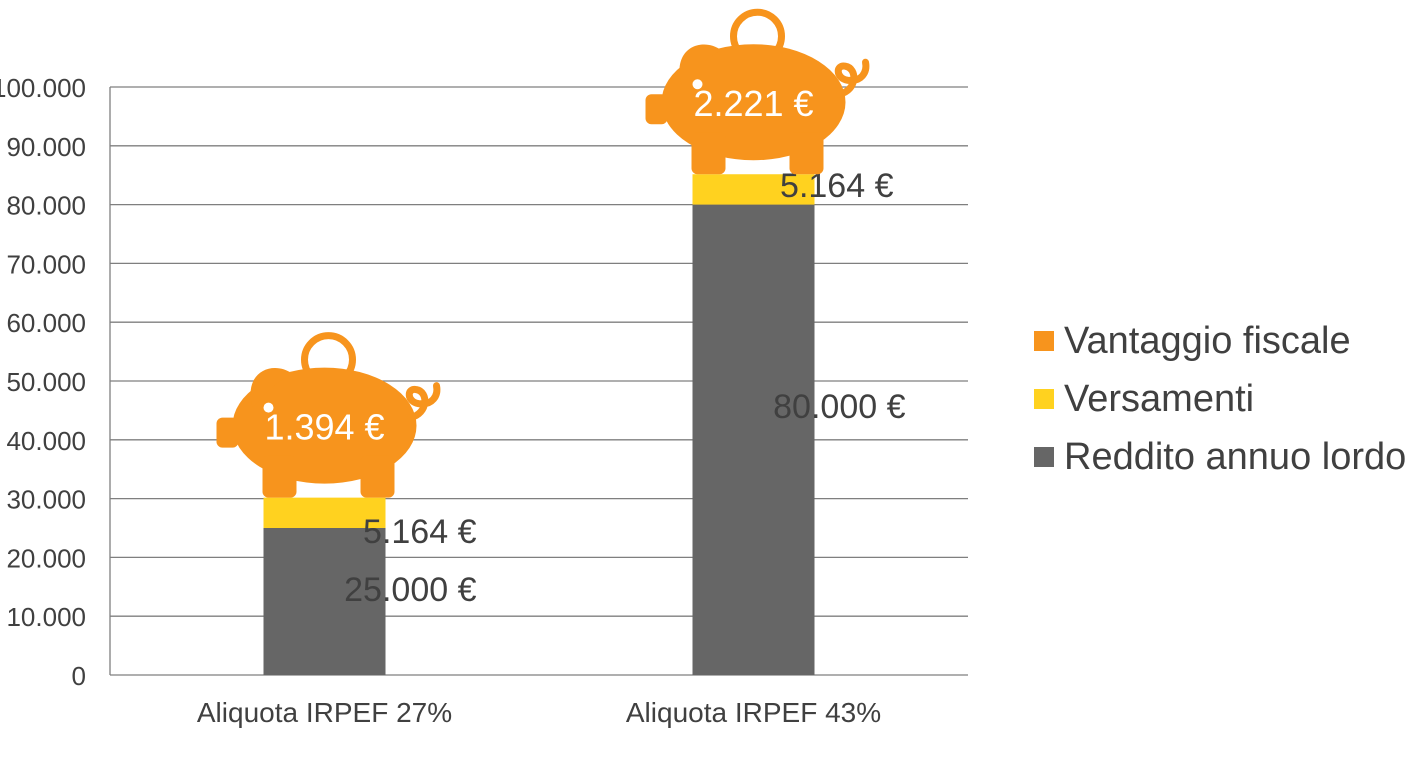 The image size is (1424, 762). I want to click on y-tick-label: 60.000, so click(46, 323).